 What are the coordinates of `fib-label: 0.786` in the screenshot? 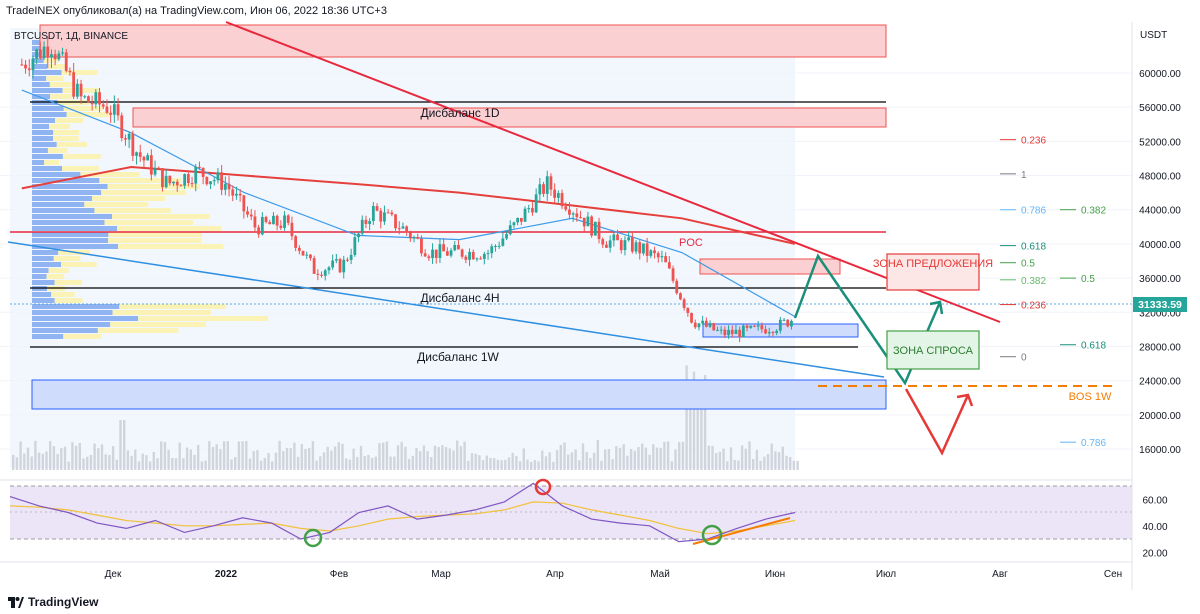 It's located at (1033, 211).